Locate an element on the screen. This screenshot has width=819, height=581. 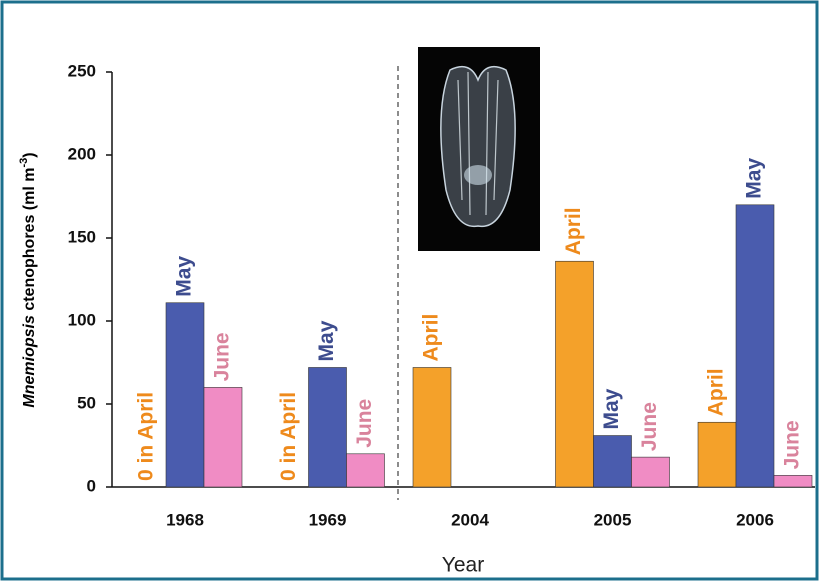
y-title-part: ) is located at coordinates (29, 154).